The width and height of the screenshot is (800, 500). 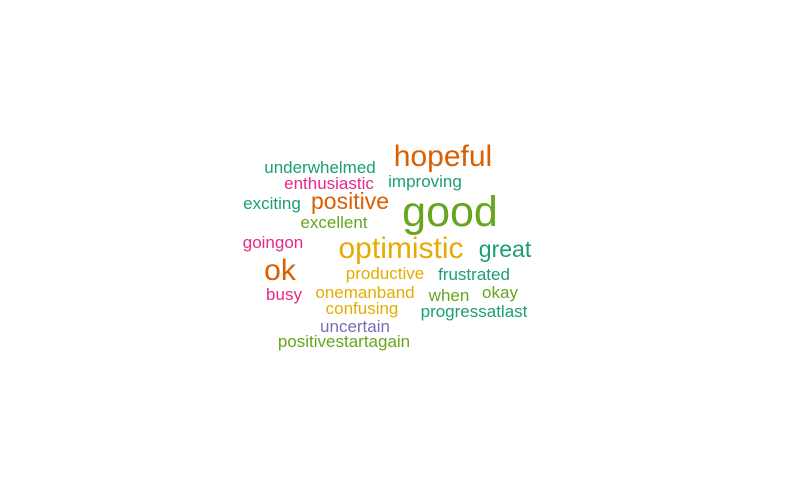 I want to click on word-enthusiastic: enthusiastic, so click(x=329, y=183).